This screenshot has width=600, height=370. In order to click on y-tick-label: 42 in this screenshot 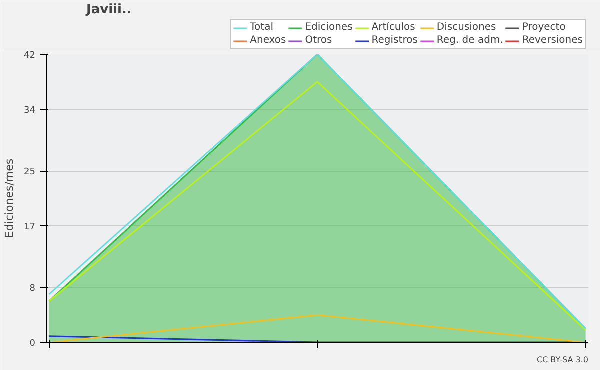, I will do `click(30, 56)`.